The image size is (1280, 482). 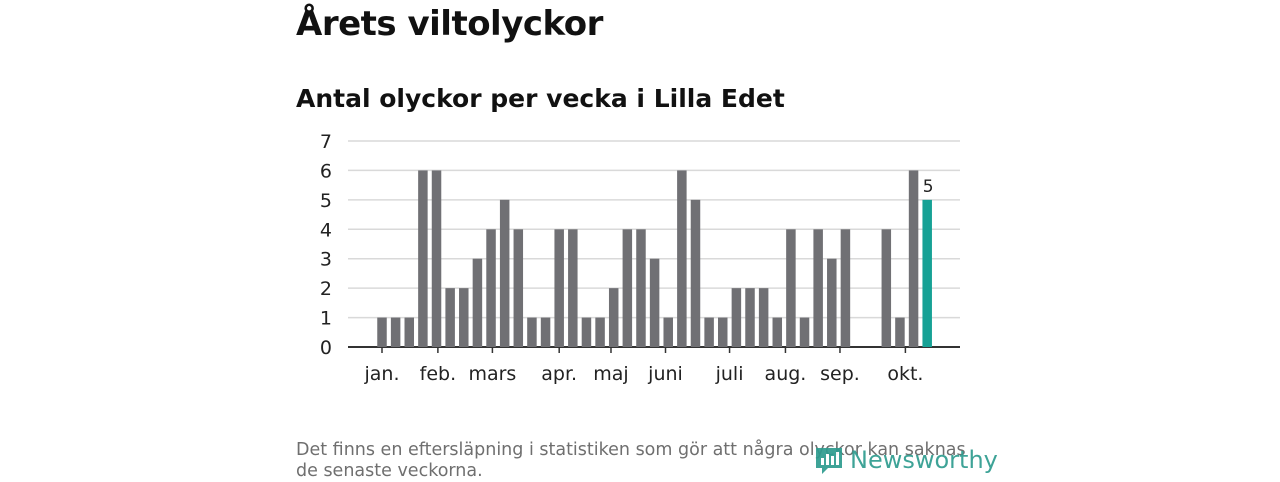 What do you see at coordinates (924, 460) in the screenshot?
I see `brand-name: Newsworthy` at bounding box center [924, 460].